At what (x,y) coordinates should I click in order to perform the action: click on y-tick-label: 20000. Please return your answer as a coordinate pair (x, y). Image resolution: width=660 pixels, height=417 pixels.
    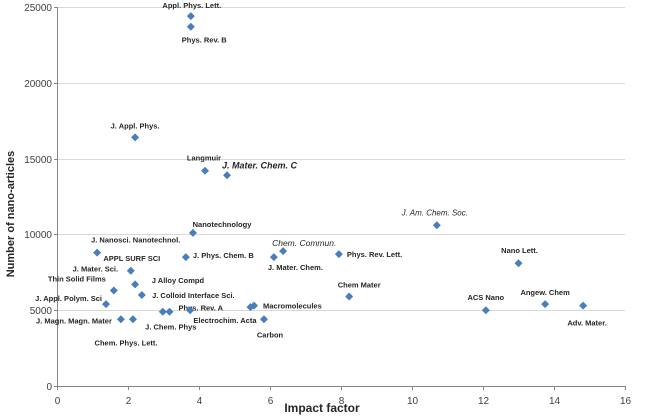
    Looking at the image, I should click on (38, 84).